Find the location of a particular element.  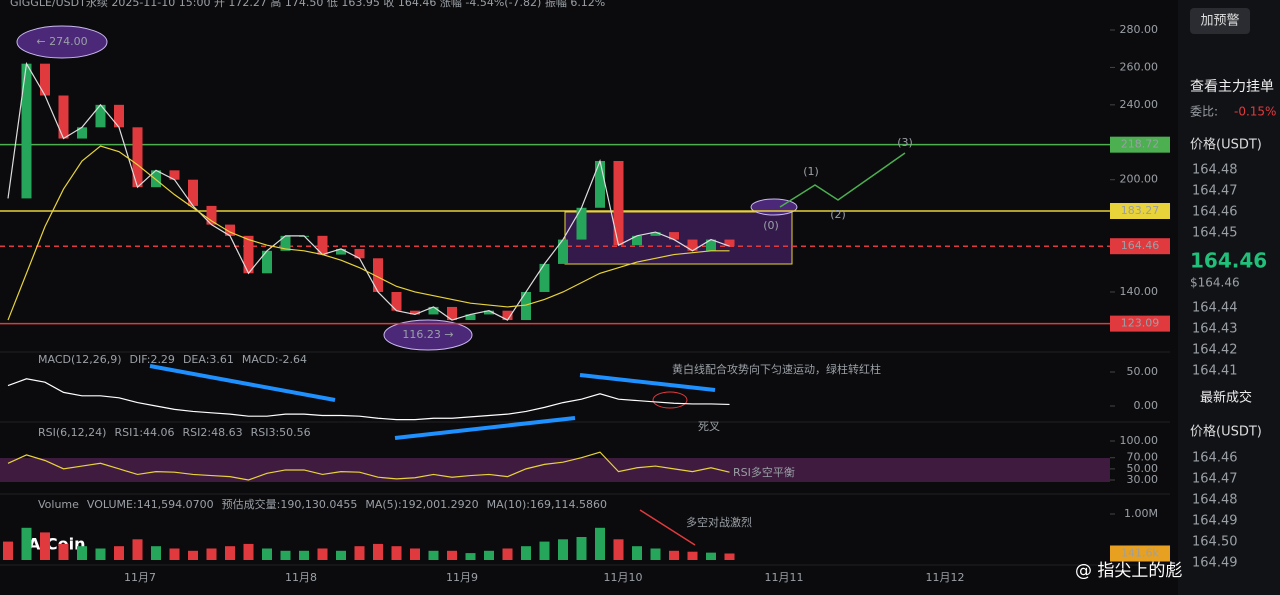

volume-tag is located at coordinates (1140, 553).